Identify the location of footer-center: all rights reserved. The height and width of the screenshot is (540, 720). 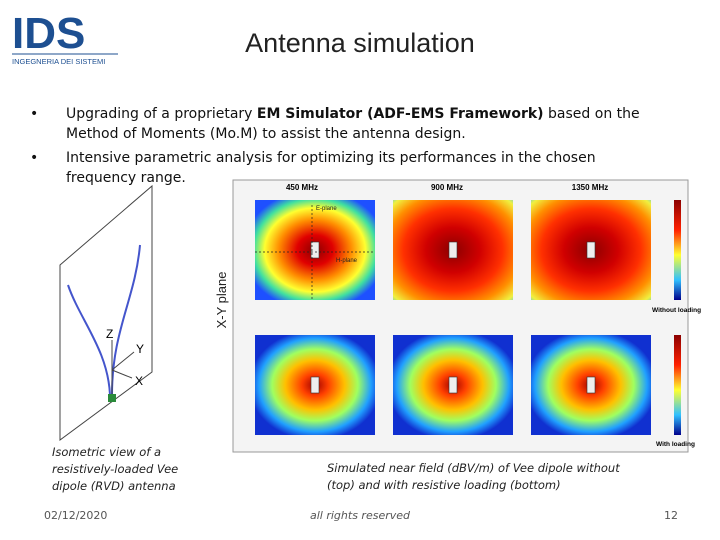
(360, 515).